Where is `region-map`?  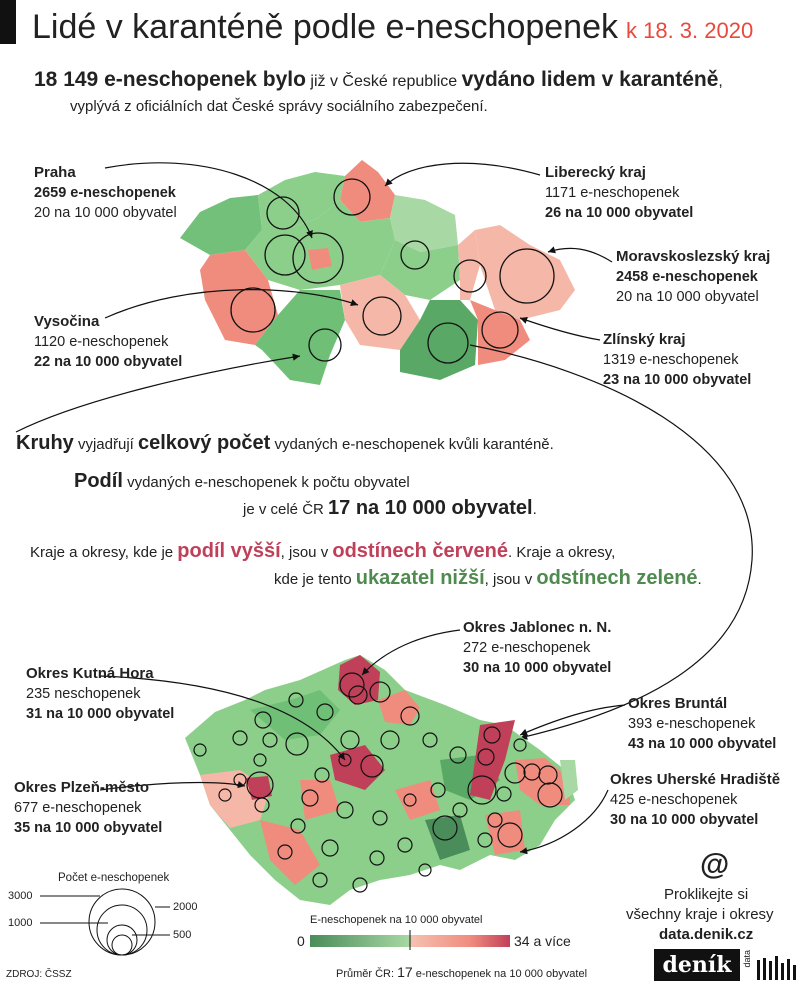 region-map is located at coordinates (377, 272).